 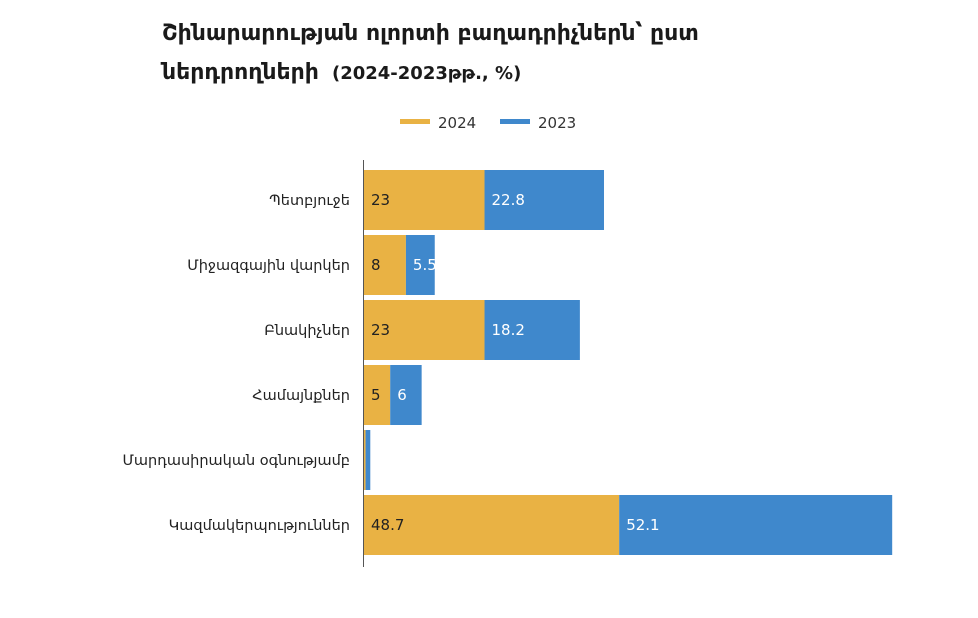 I want to click on chart-legend: 2024 2023, so click(x=488, y=123).